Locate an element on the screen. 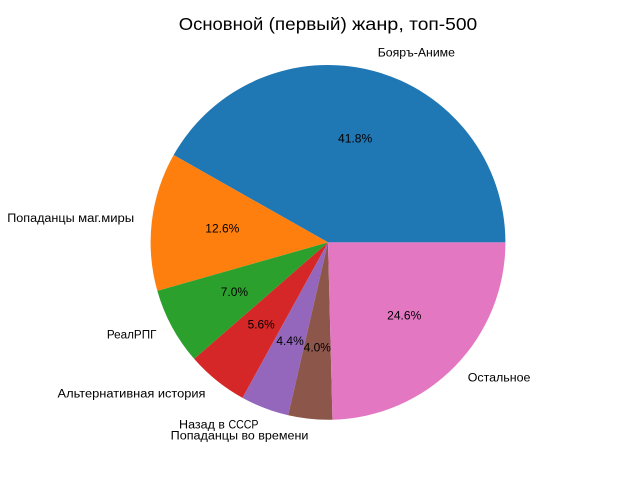 The width and height of the screenshot is (640, 480). svg-text: 5.6% is located at coordinates (261, 324).